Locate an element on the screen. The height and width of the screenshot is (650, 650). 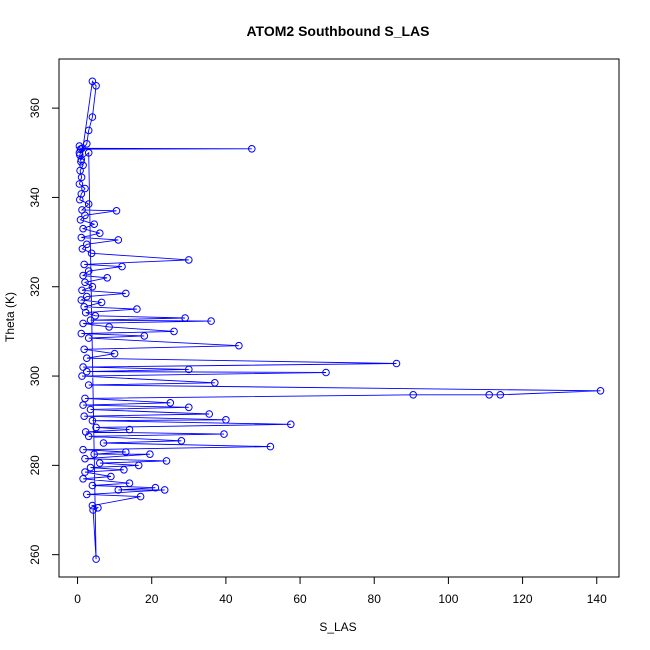
x-tick-label: 100 is located at coordinates (448, 599).